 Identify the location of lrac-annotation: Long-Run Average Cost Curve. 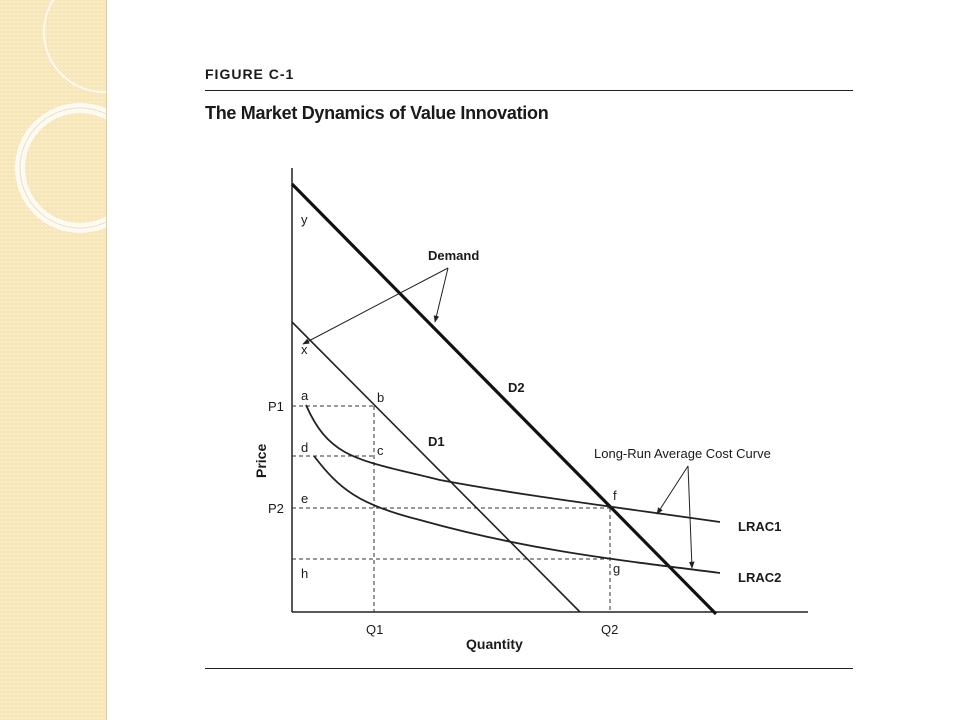
(682, 453).